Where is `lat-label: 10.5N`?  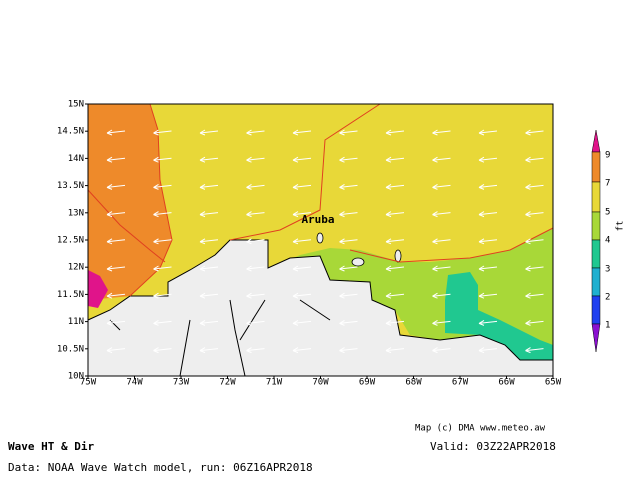
lat-label: 10.5N is located at coordinates (70, 349).